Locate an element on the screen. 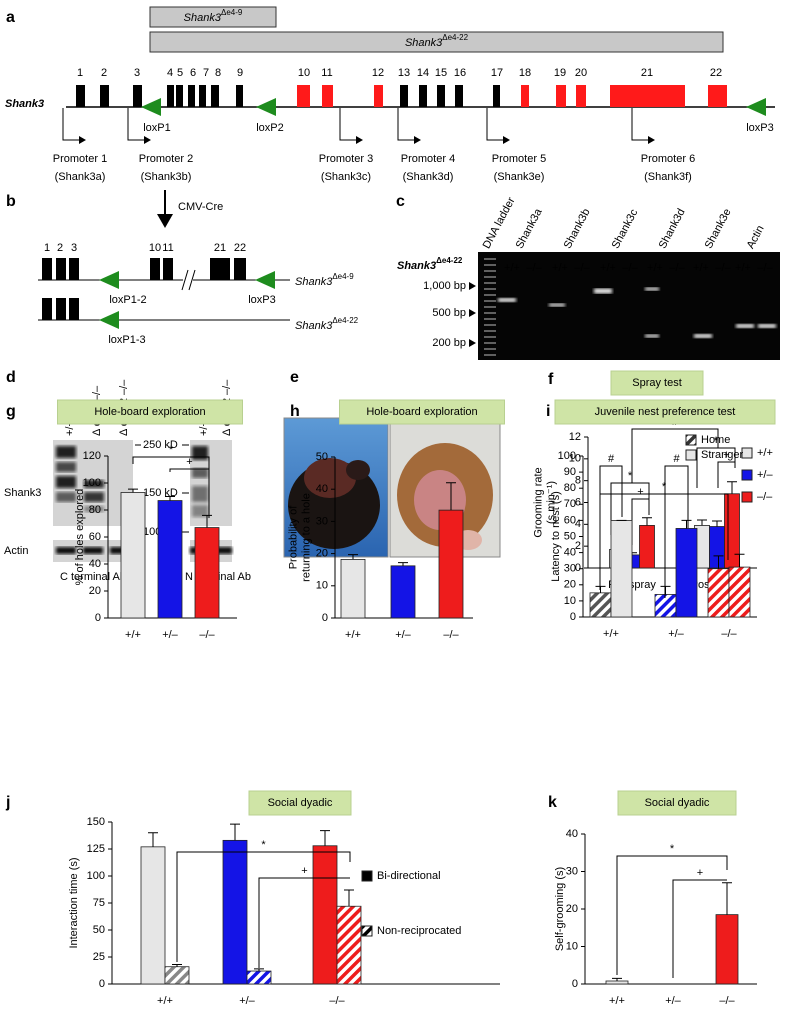 The width and height of the screenshot is (788, 1036). exon-label: 2 is located at coordinates (60, 248).